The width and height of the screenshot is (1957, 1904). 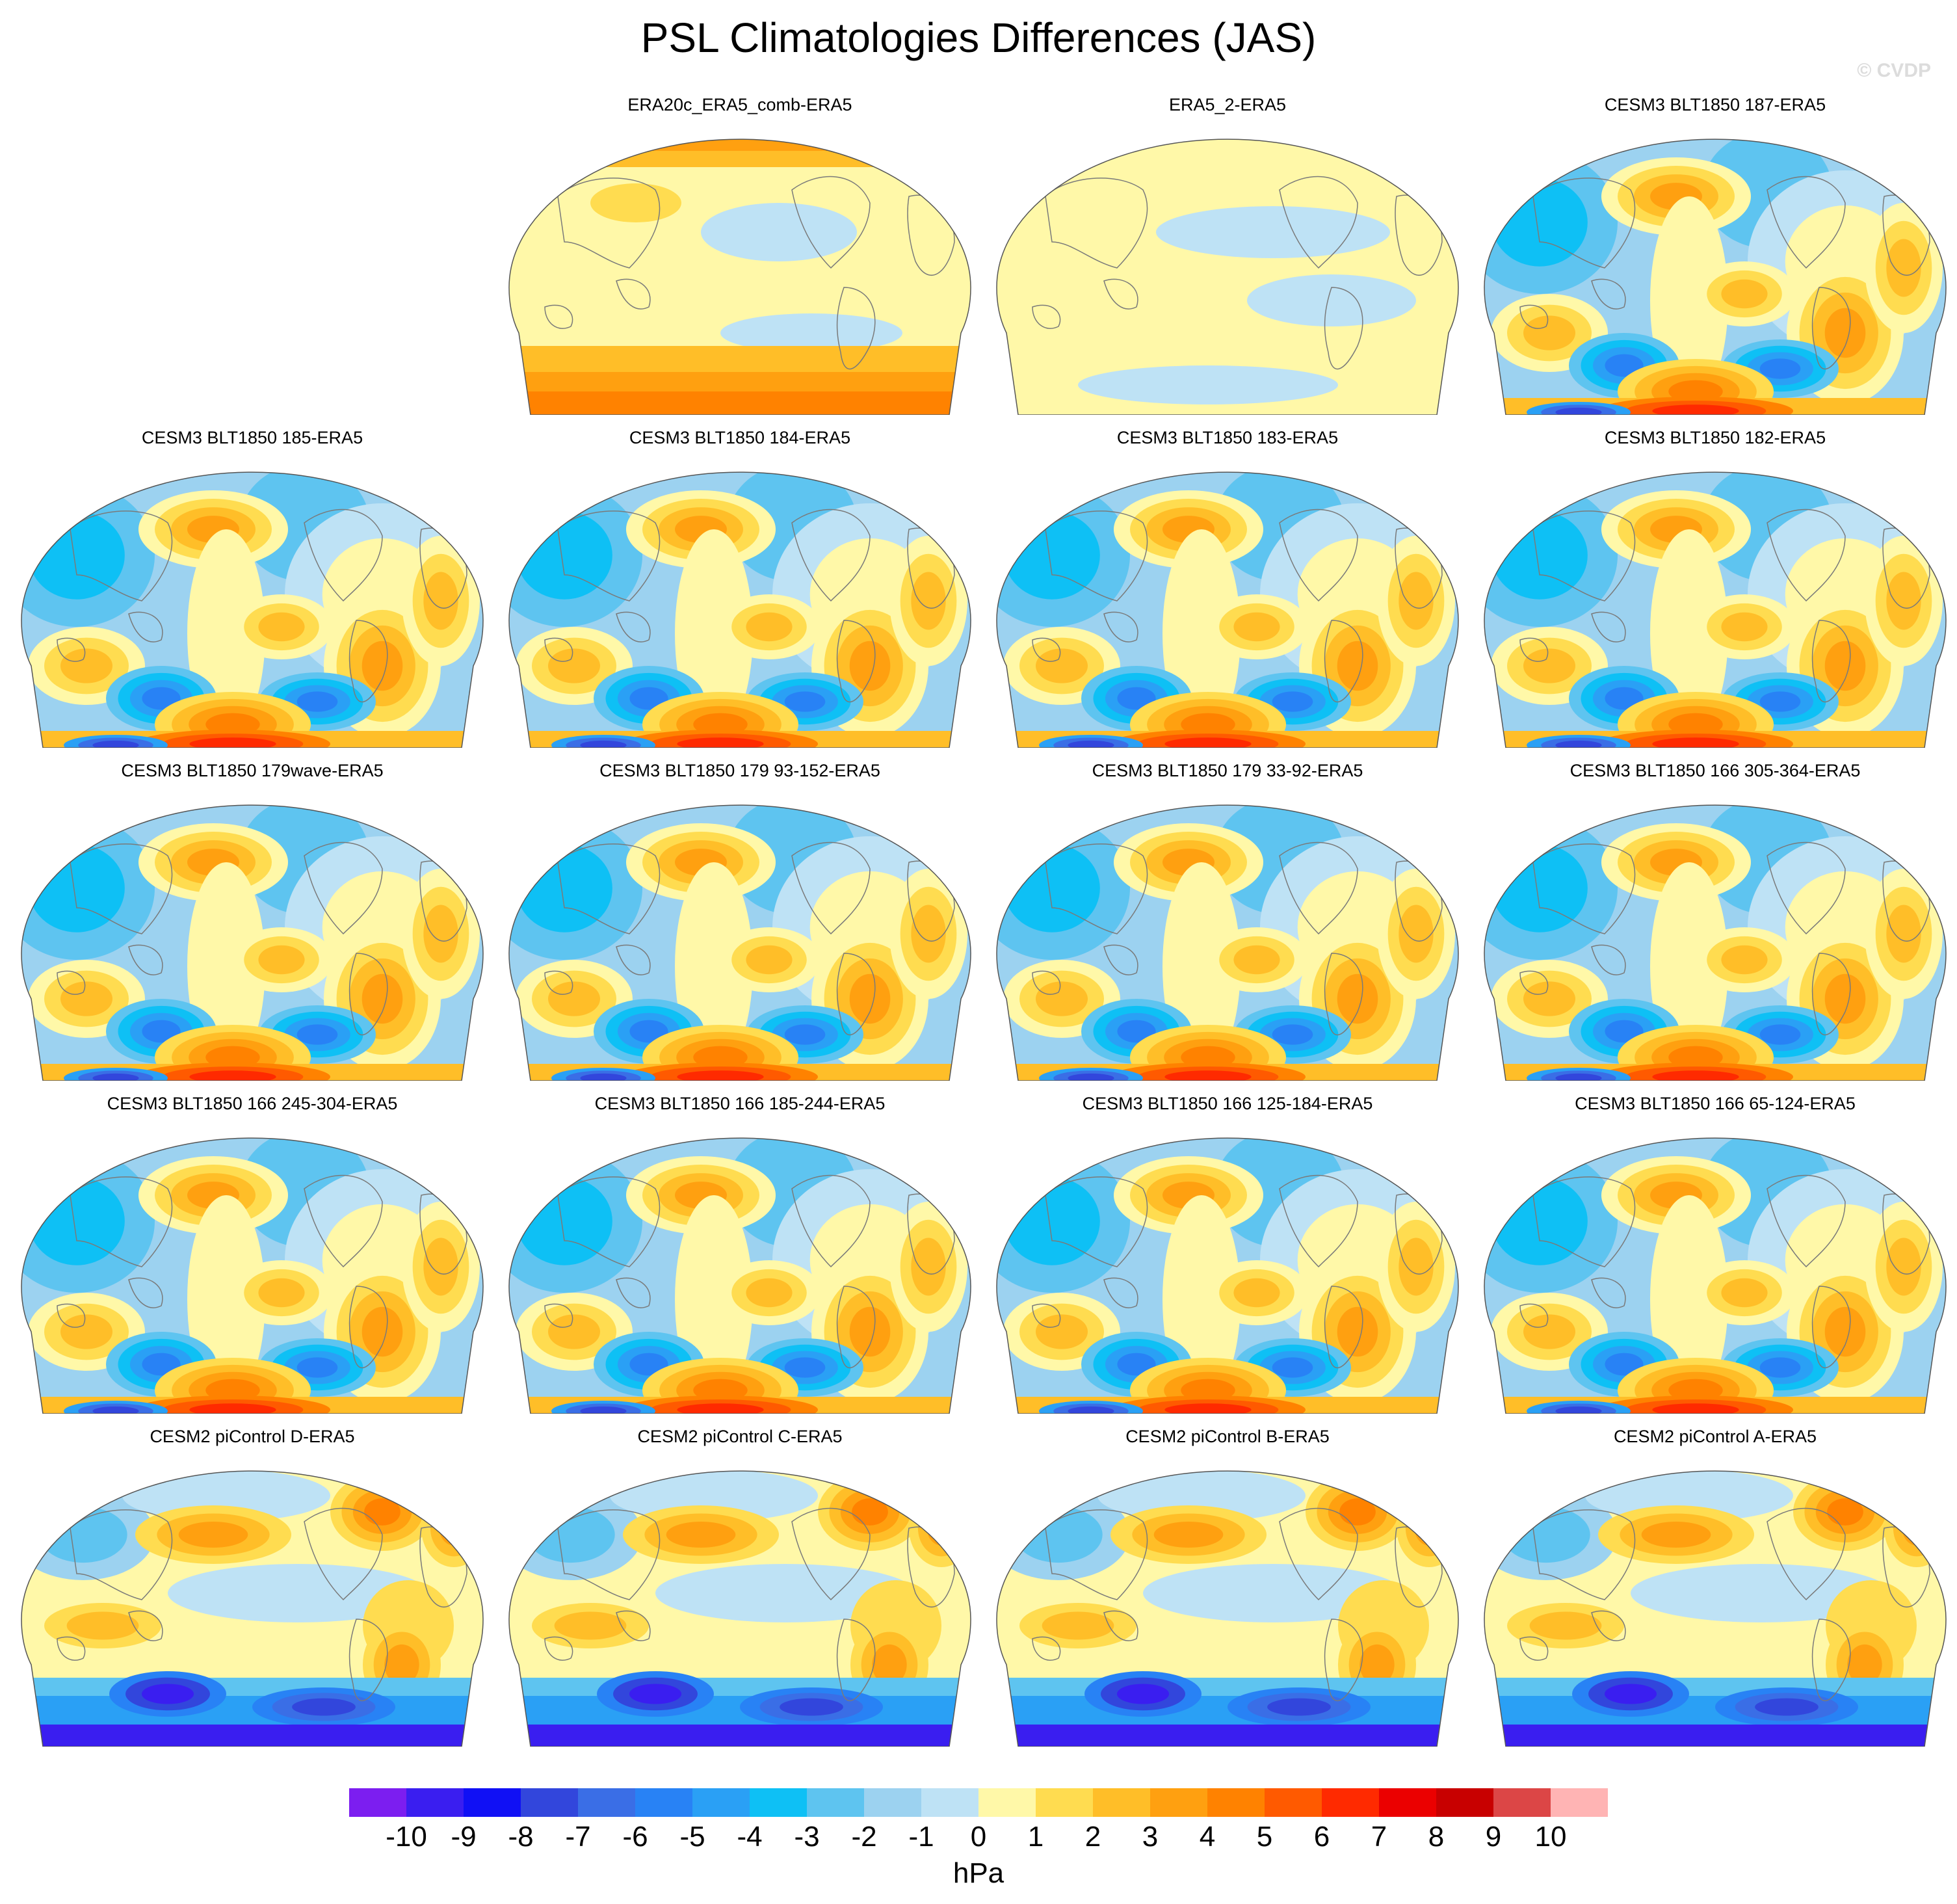 What do you see at coordinates (750, 1837) in the screenshot?
I see `colorbar-tick-label: -4` at bounding box center [750, 1837].